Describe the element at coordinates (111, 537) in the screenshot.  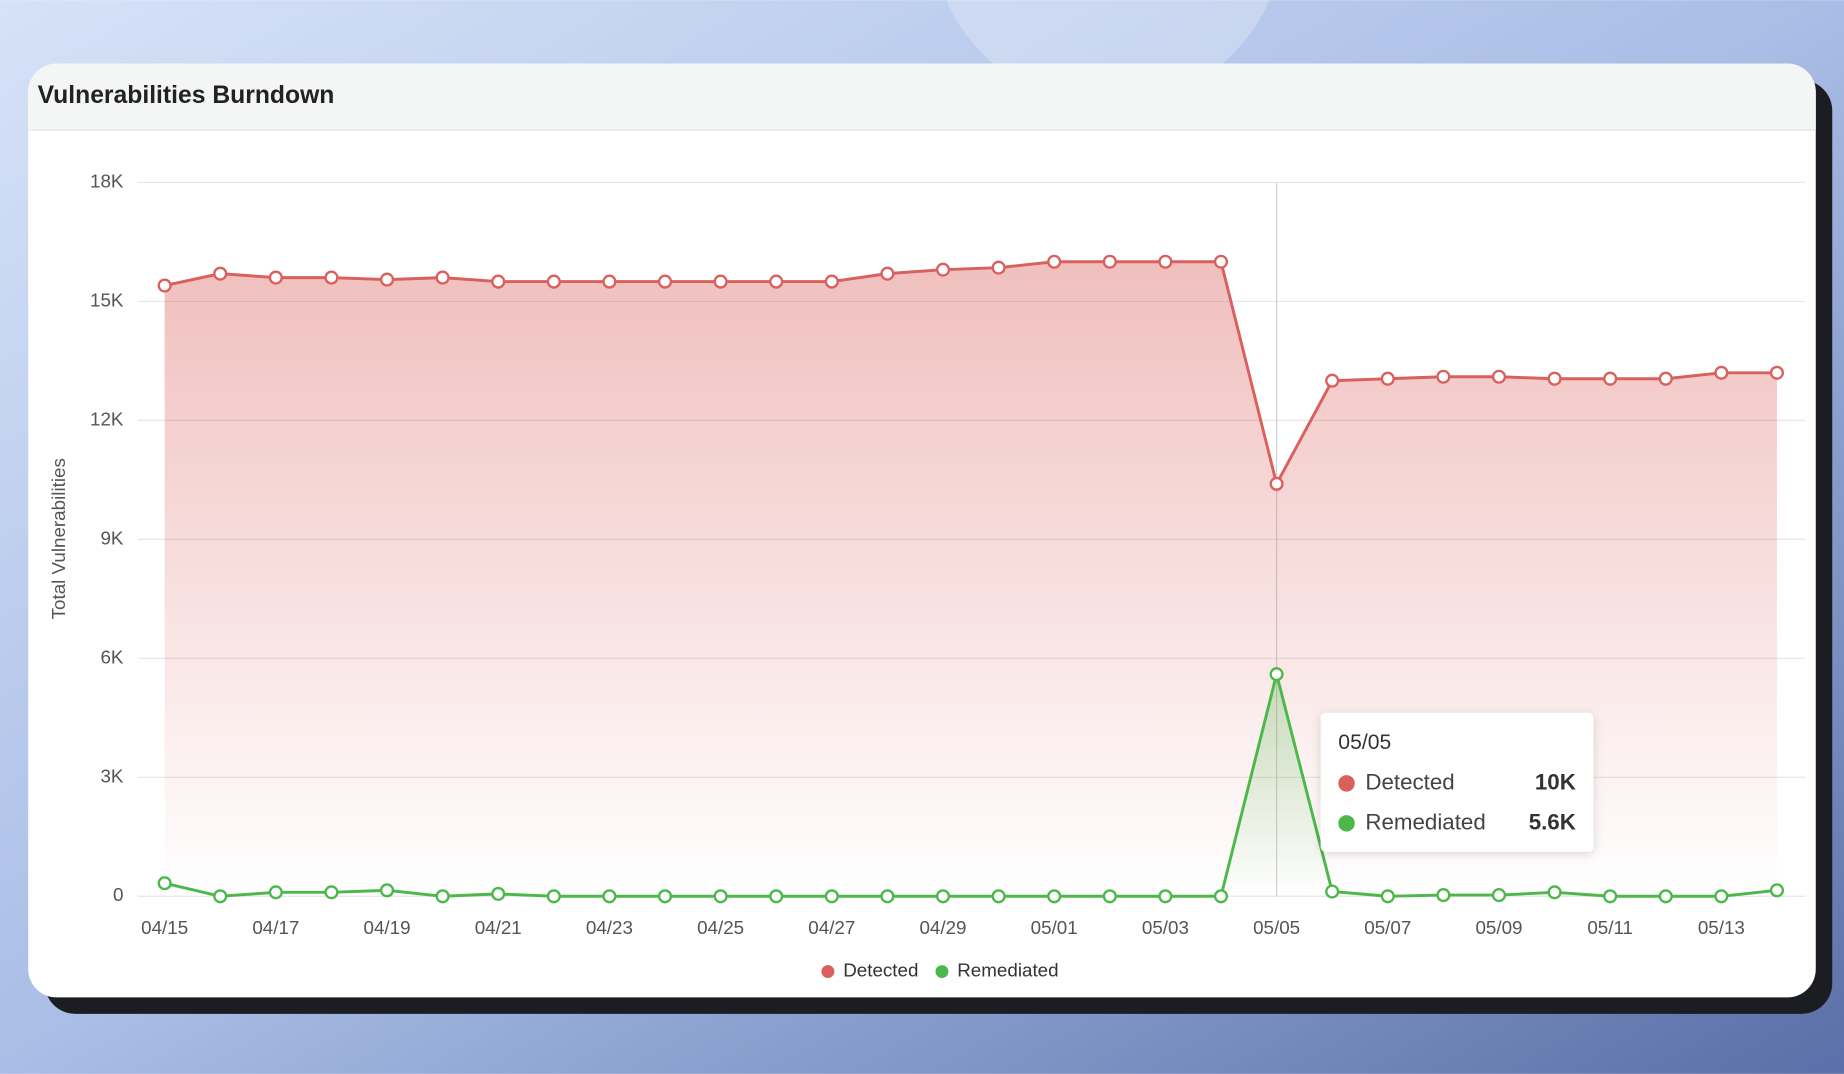
I see `y-tick-label: 9K` at that location.